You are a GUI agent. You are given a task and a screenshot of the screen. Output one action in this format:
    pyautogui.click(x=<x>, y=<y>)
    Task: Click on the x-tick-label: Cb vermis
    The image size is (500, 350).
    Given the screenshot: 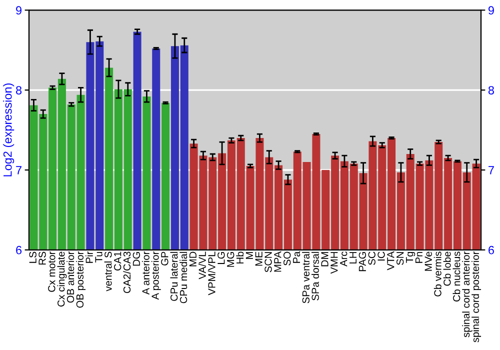 What is the action you would take?
    pyautogui.click(x=438, y=274)
    